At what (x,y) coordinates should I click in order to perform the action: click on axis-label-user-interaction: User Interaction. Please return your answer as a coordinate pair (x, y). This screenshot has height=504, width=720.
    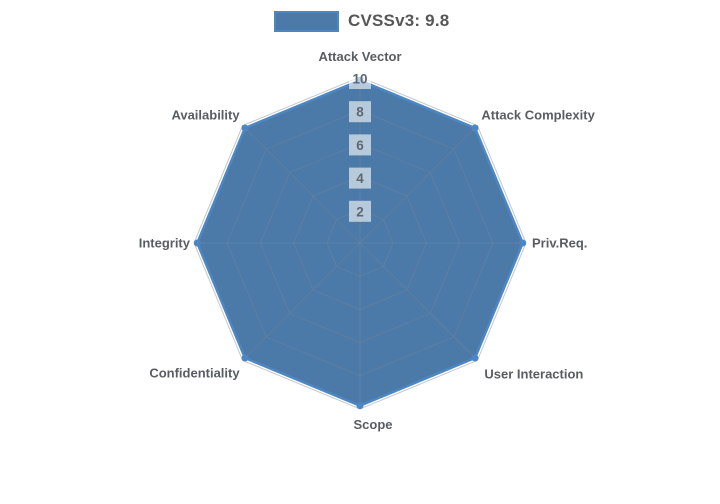
    Looking at the image, I should click on (533, 373).